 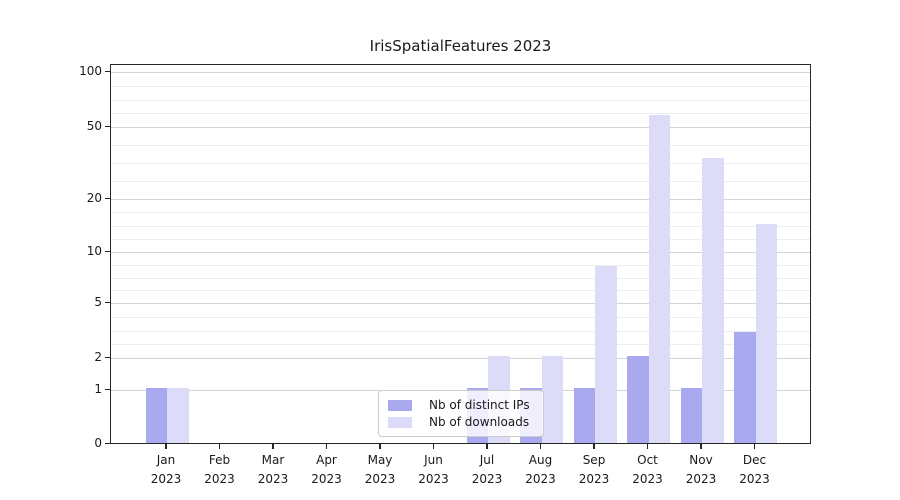 I want to click on x-tick-mark-mar, so click(x=273, y=446).